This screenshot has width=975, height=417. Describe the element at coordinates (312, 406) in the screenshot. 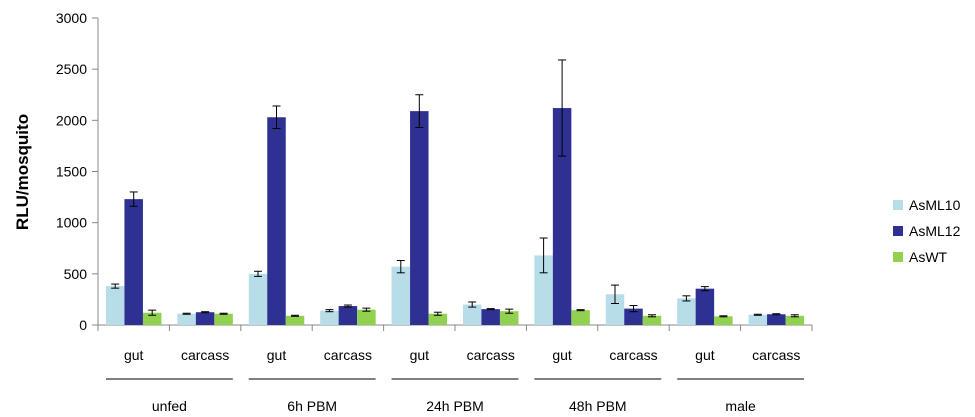

I see `group-label: 6h PBM` at that location.